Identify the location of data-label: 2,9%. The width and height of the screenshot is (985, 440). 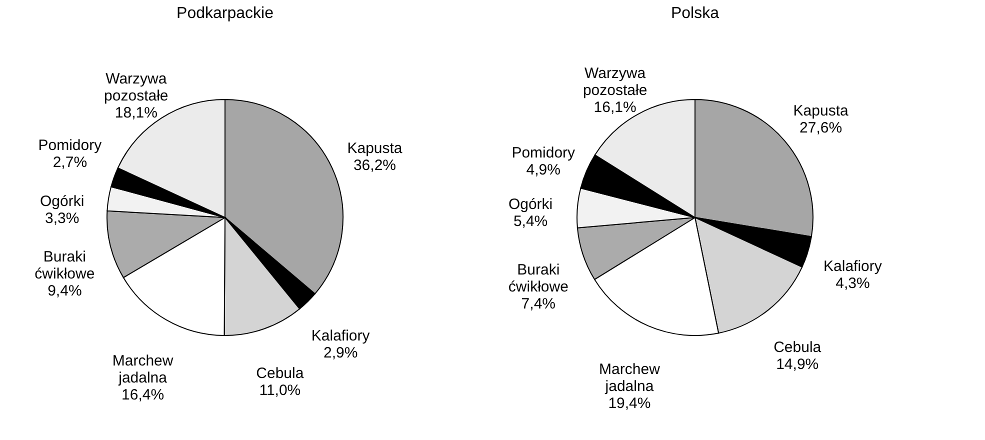
(340, 353).